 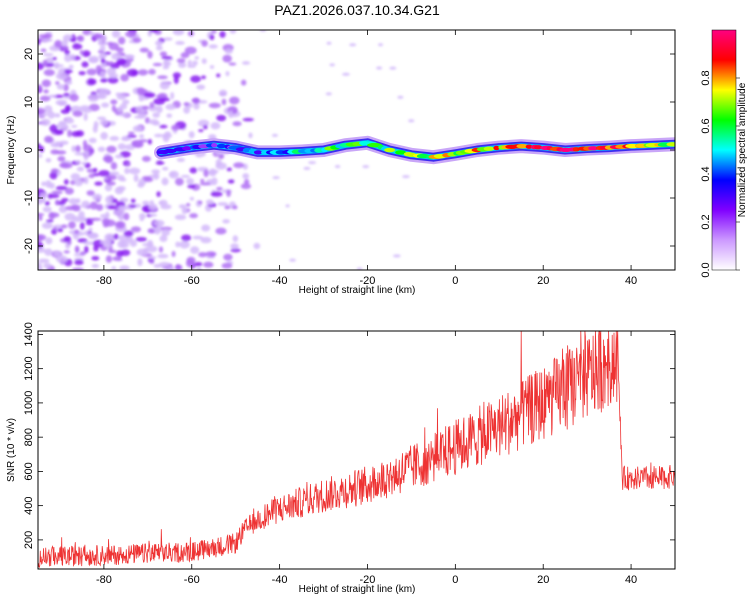 I want to click on colorbar-label: Normalized spectral amplitude, so click(x=742, y=149).